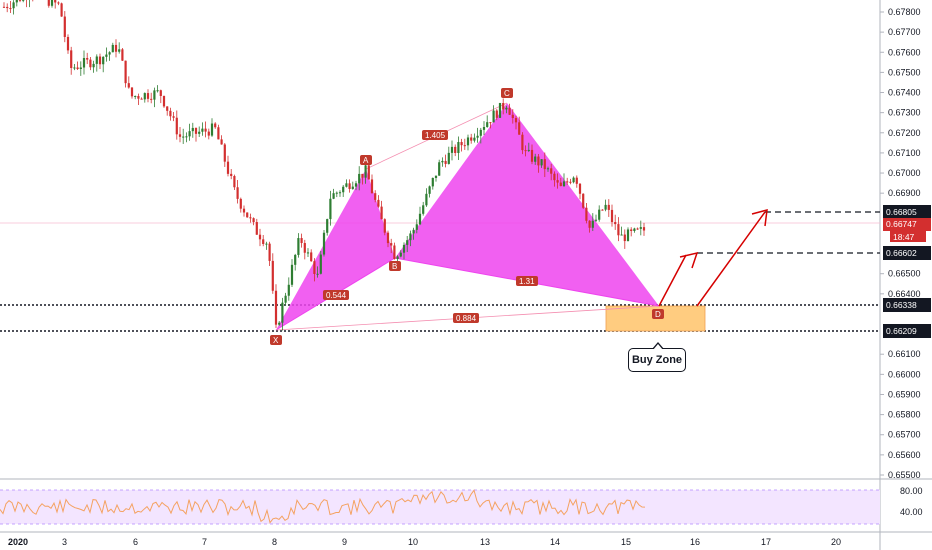  What do you see at coordinates (766, 542) in the screenshot?
I see `x-tick-17: 17` at bounding box center [766, 542].